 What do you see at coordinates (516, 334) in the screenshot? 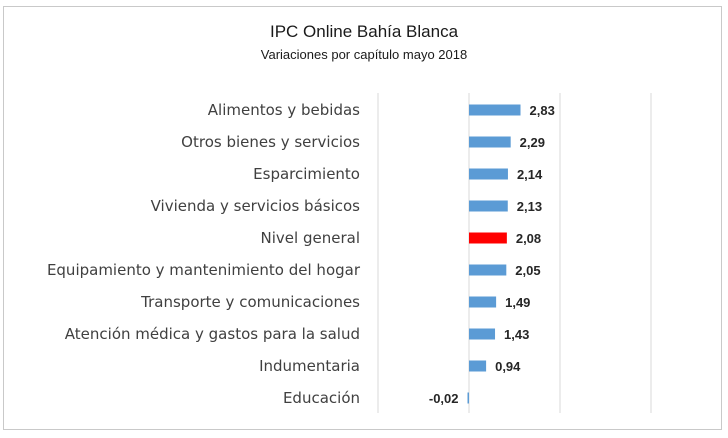
I see `value-label-atencion-medica-y-gastos-para-la-salud: 1,43` at bounding box center [516, 334].